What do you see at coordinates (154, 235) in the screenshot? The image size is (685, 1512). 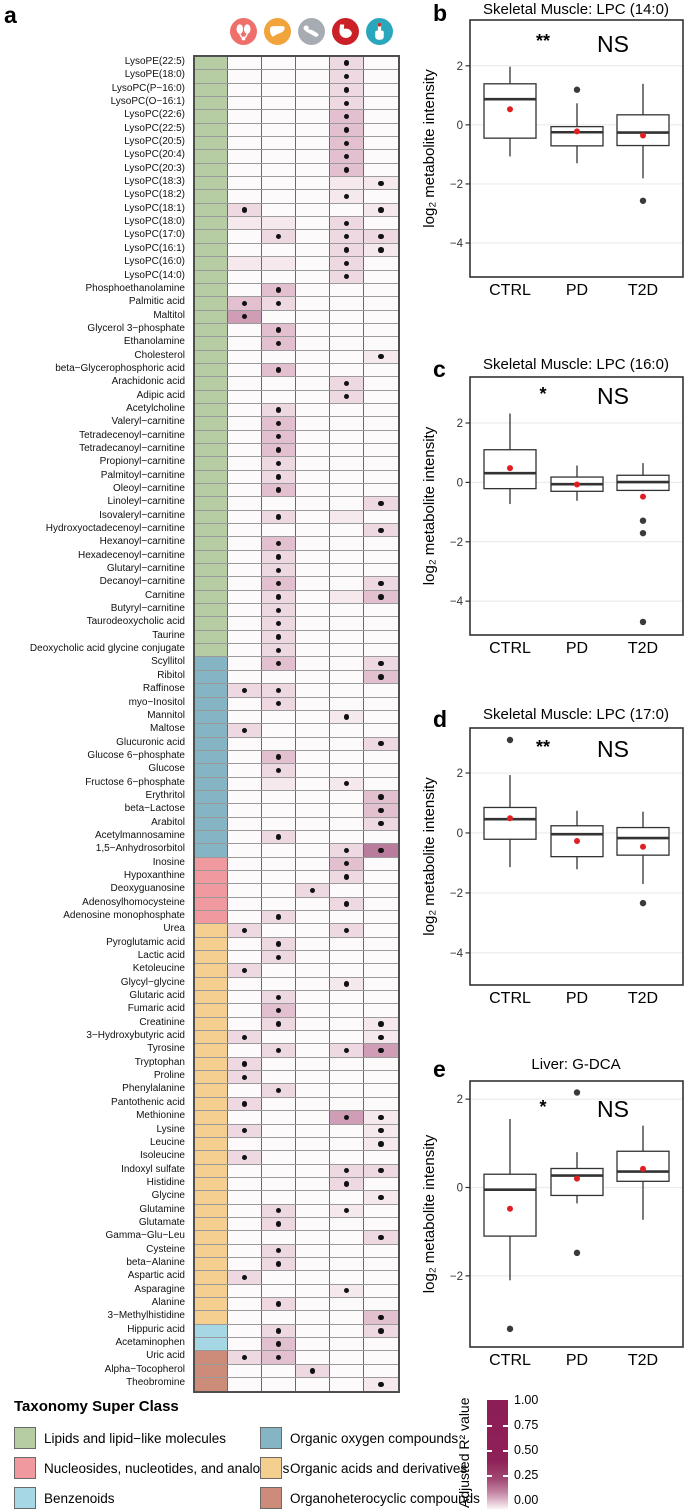 I see `metabolite-label: LysoPC(17:0)` at bounding box center [154, 235].